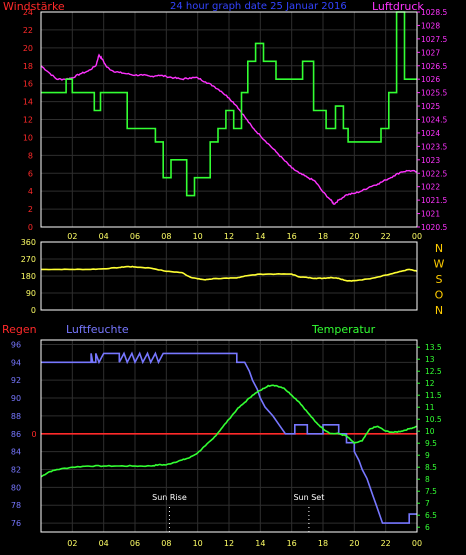  Describe the element at coordinates (308, 497) in the screenshot. I see `sun-marker-label: Sun Set` at that location.